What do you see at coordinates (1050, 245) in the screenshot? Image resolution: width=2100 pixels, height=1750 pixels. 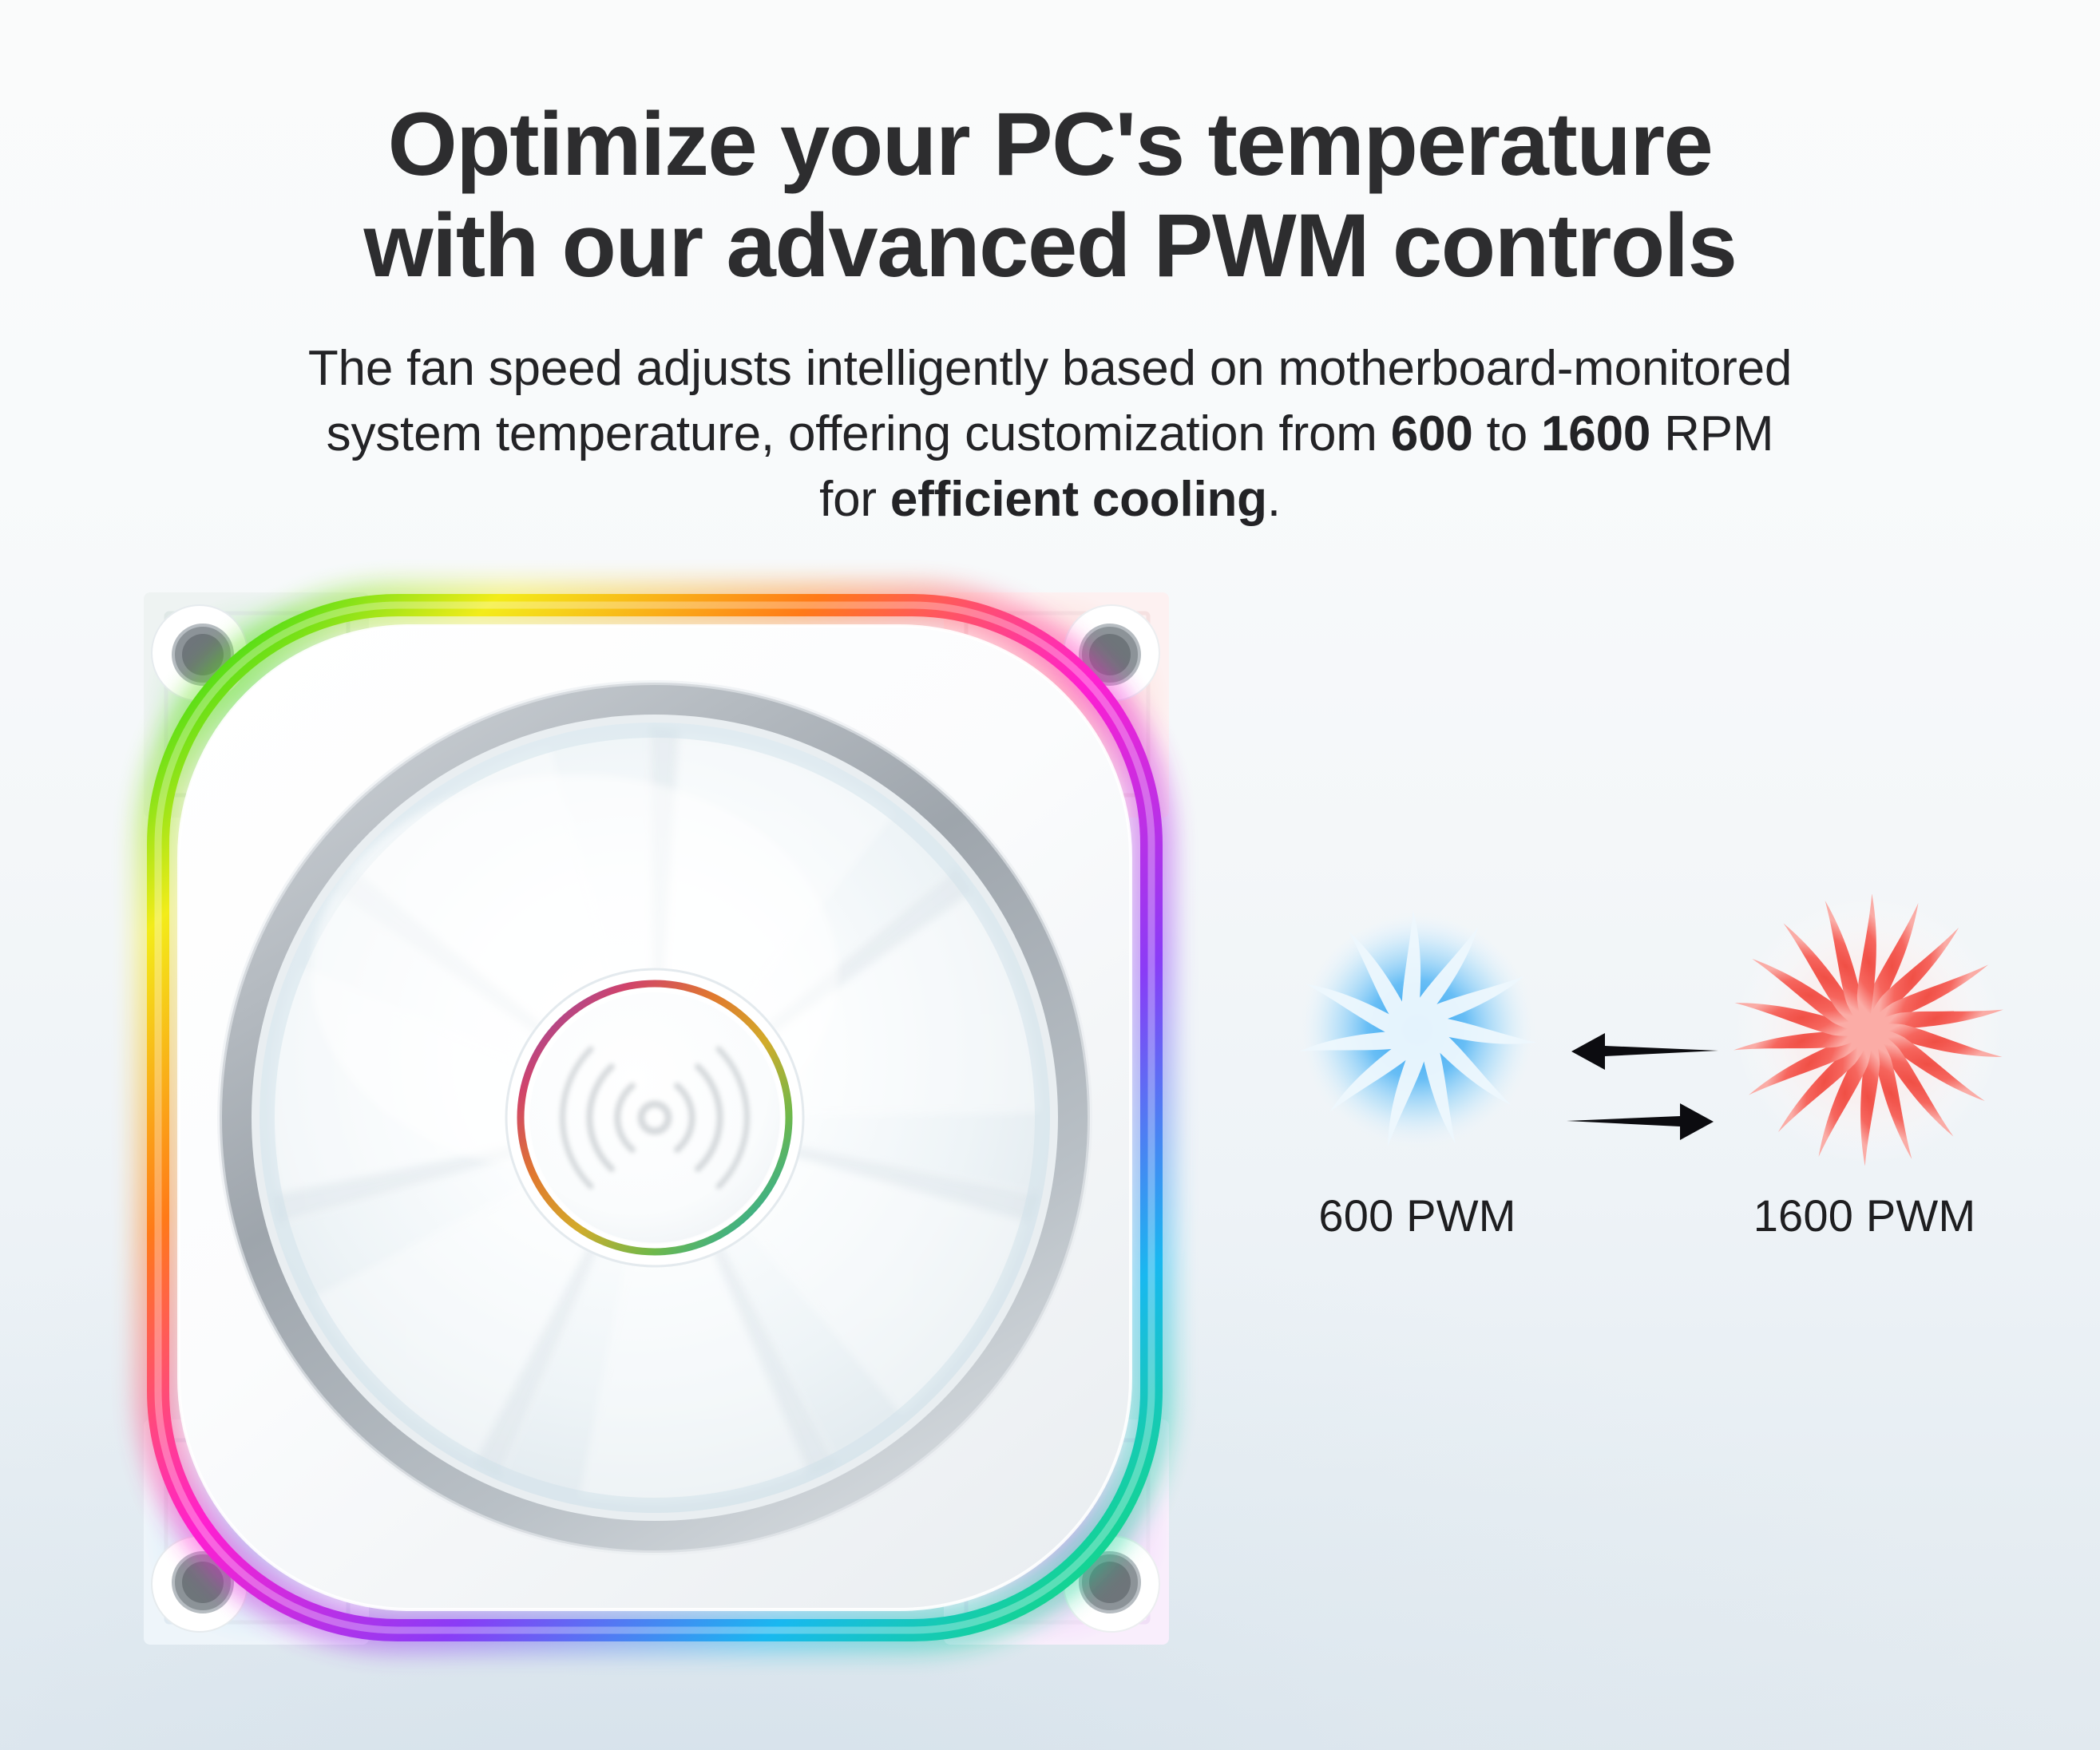 I see `headline-line-2: with our advanced PWM controls` at bounding box center [1050, 245].